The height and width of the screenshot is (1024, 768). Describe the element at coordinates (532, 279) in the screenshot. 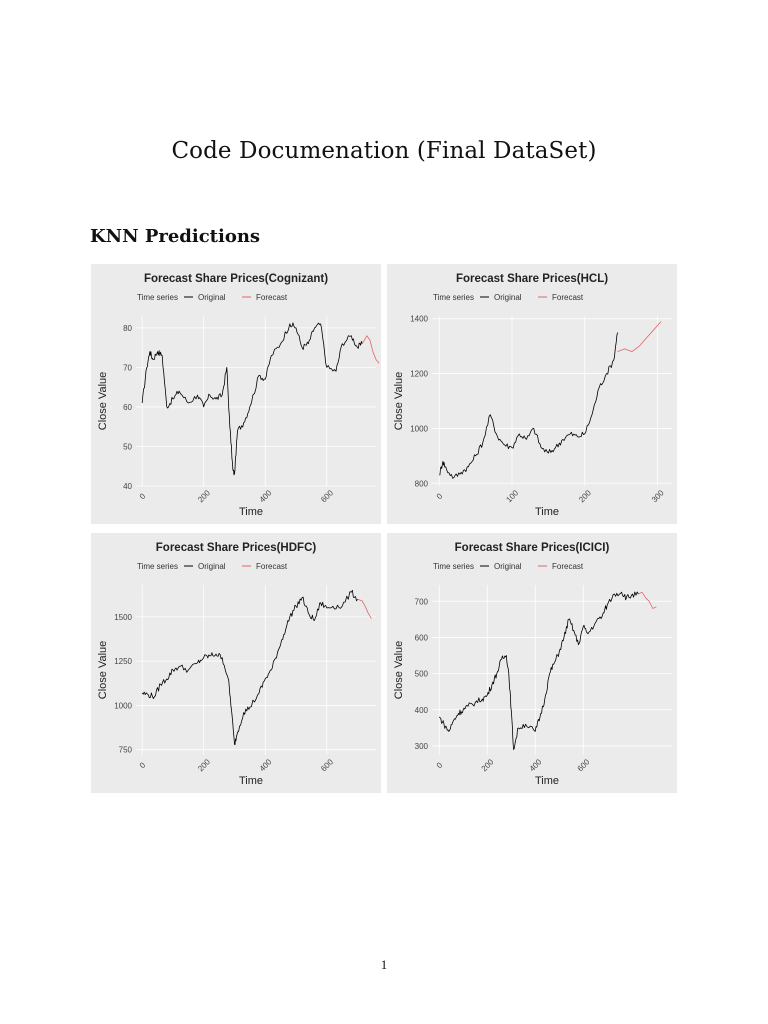

I see `chart-title: Forecast Share Prices(HCL)` at that location.